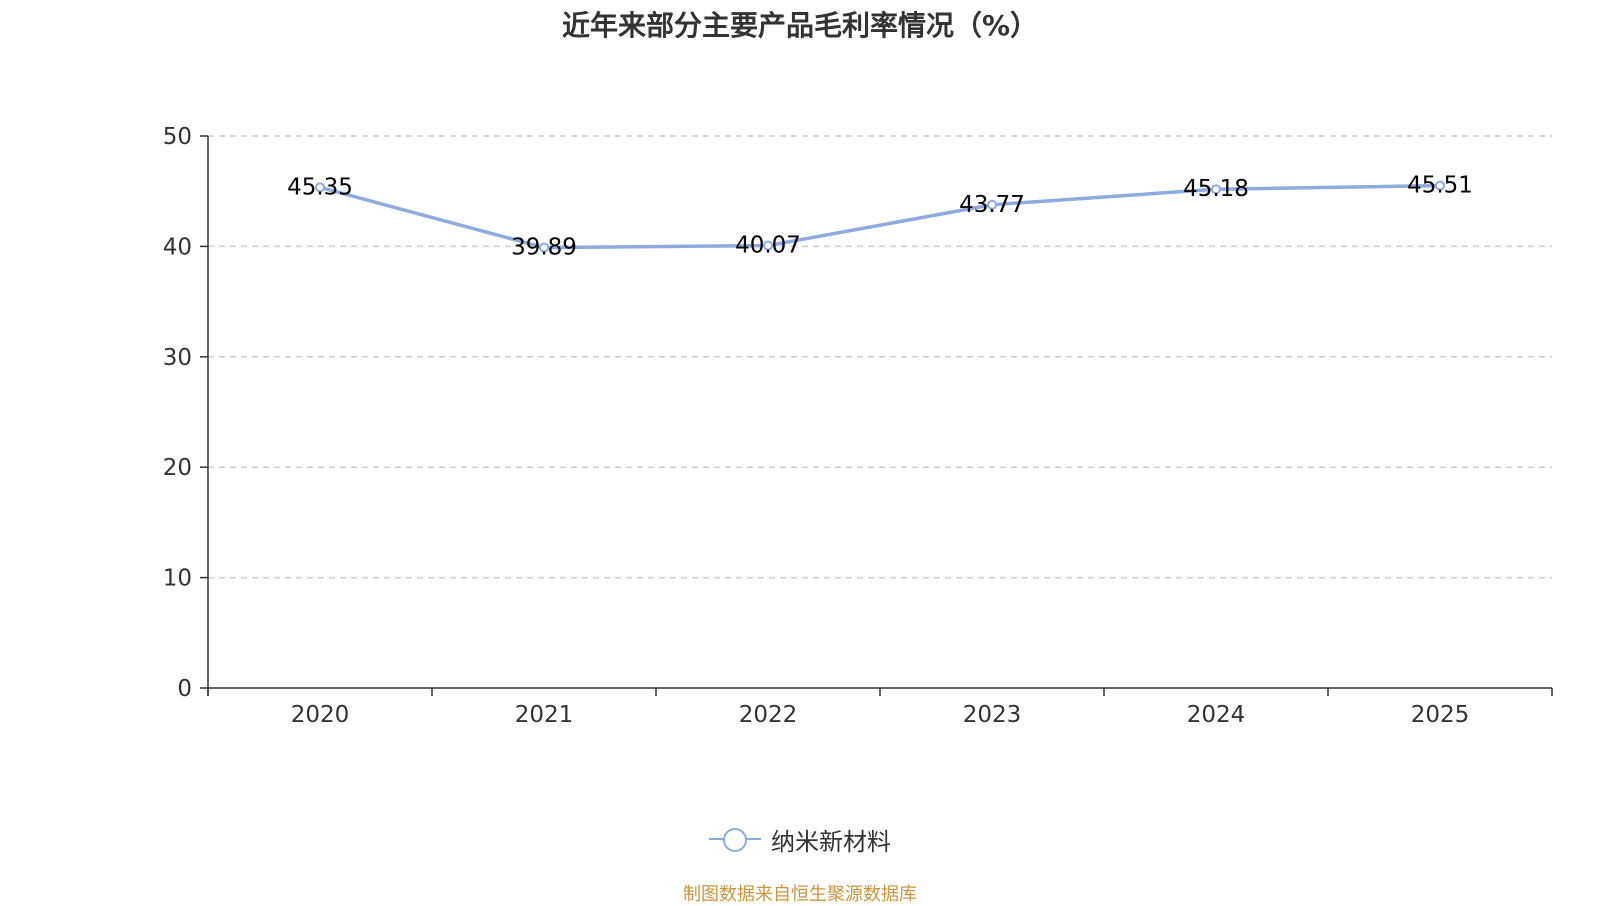 This screenshot has height=906, width=1600. I want to click on legend-swatch-icon, so click(735, 839).